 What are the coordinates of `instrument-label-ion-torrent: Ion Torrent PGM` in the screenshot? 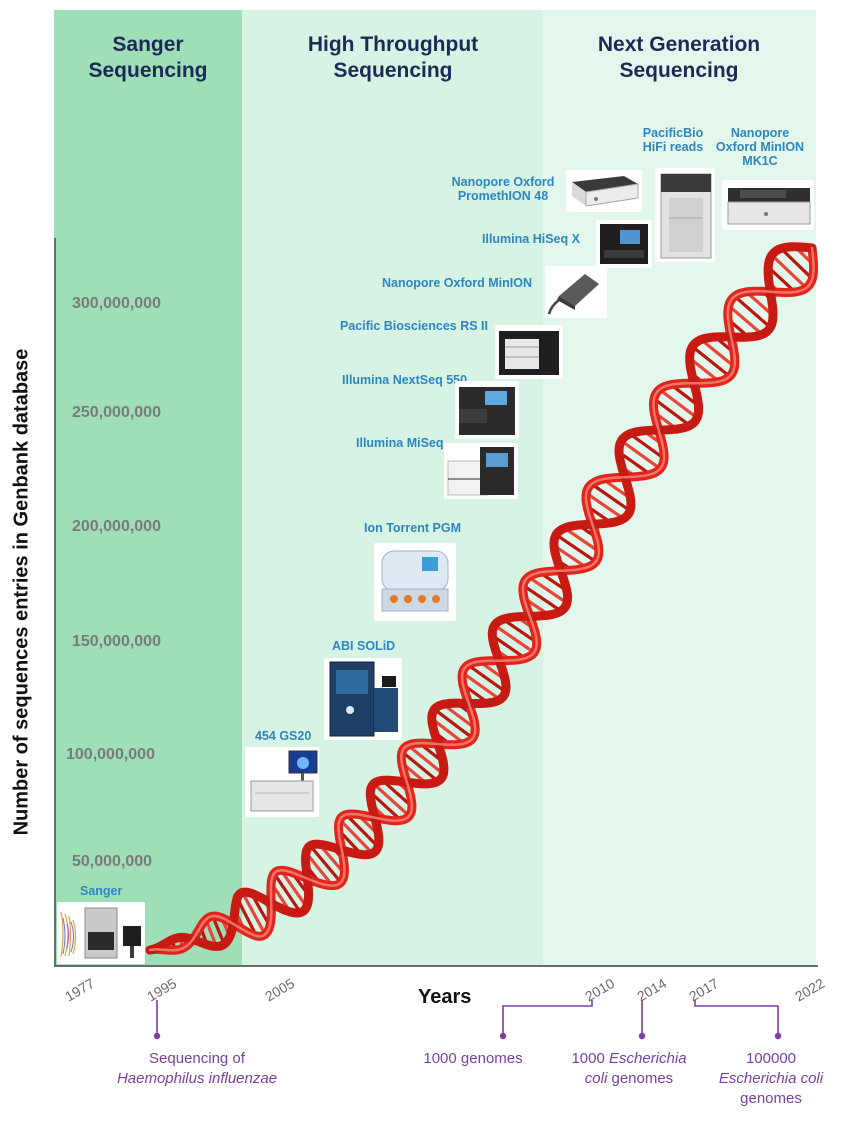 It's located at (412, 528).